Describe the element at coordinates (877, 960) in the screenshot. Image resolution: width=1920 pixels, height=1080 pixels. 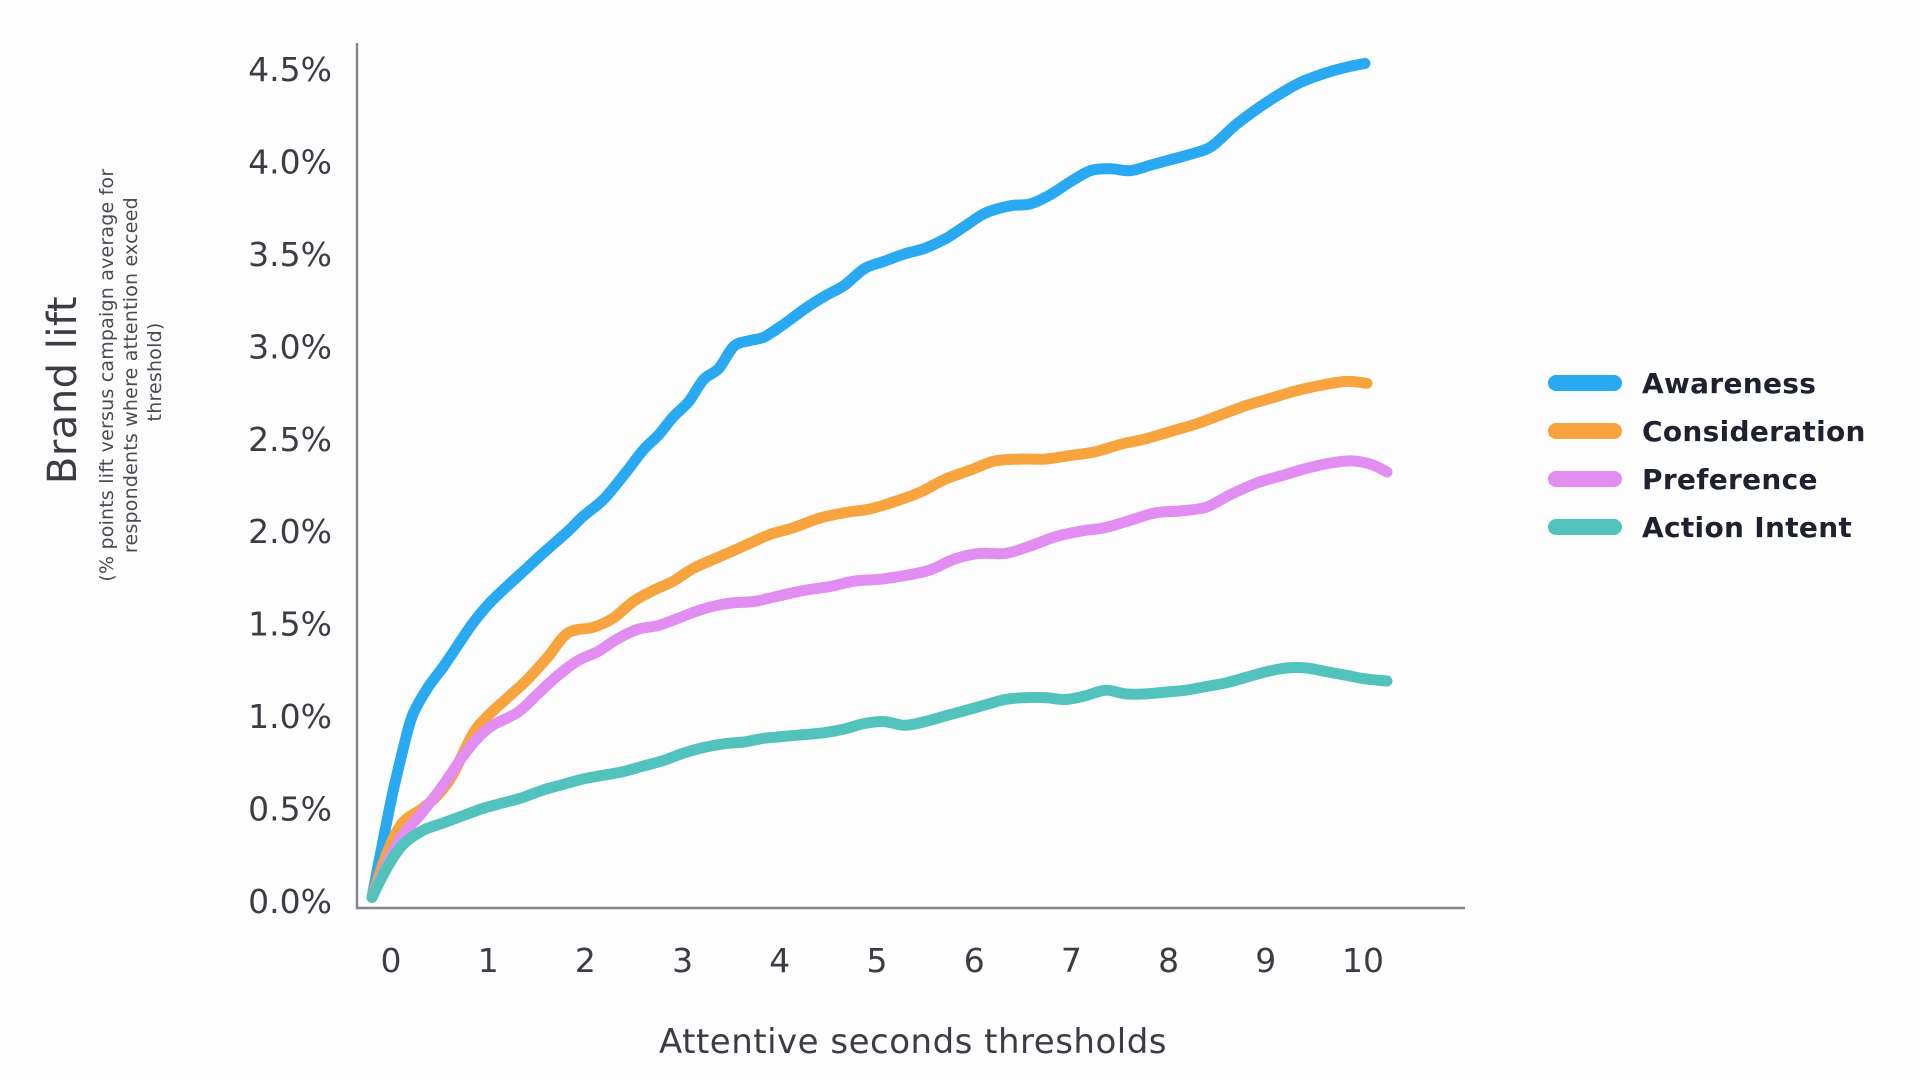
I see `x-tick-label: 5` at that location.